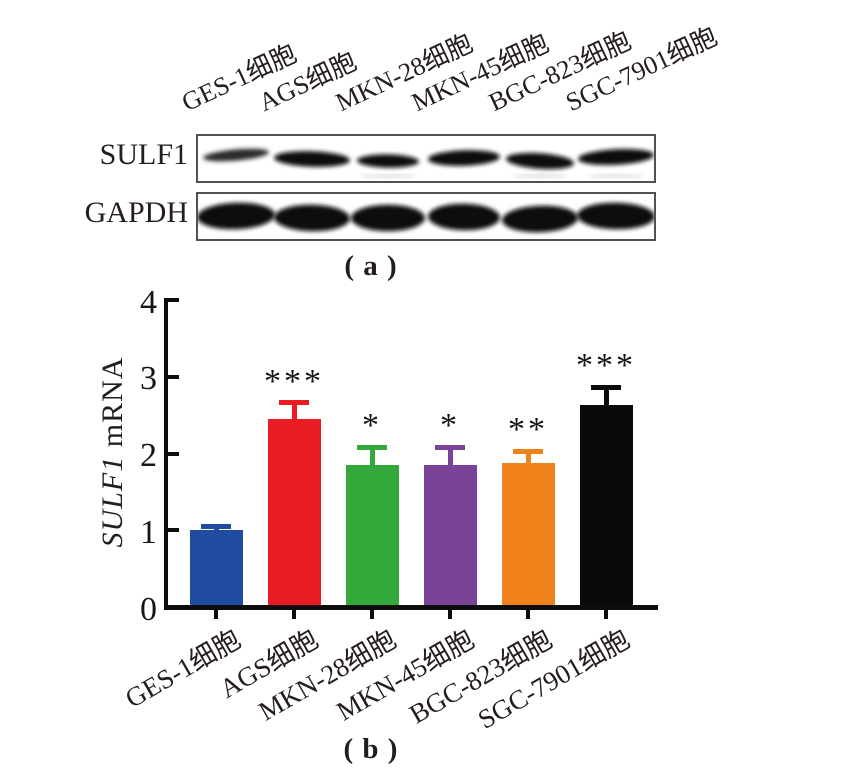 The width and height of the screenshot is (861, 772). What do you see at coordinates (182, 669) in the screenshot?
I see `x-tick-label: GES-1细胞` at bounding box center [182, 669].